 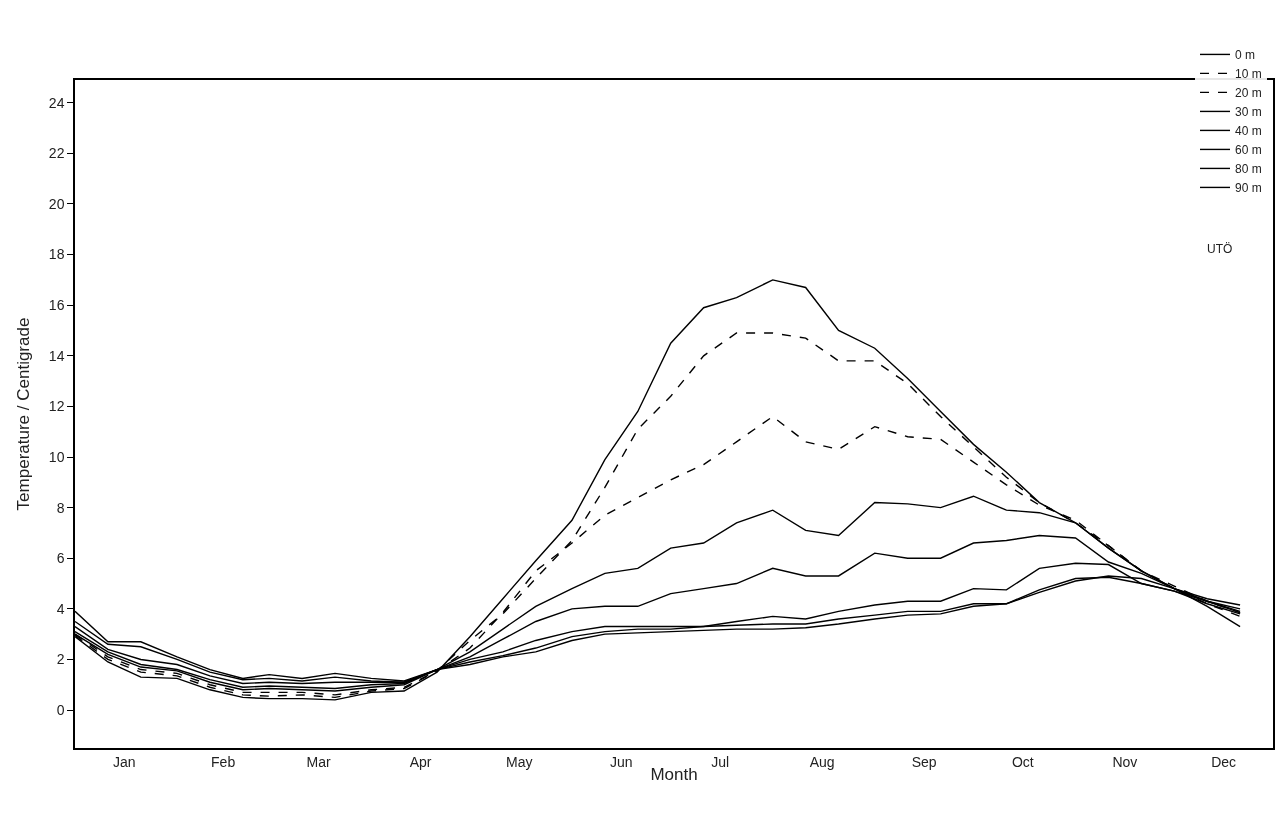 What do you see at coordinates (56, 305) in the screenshot?
I see `y-tick-label: 16` at bounding box center [56, 305].